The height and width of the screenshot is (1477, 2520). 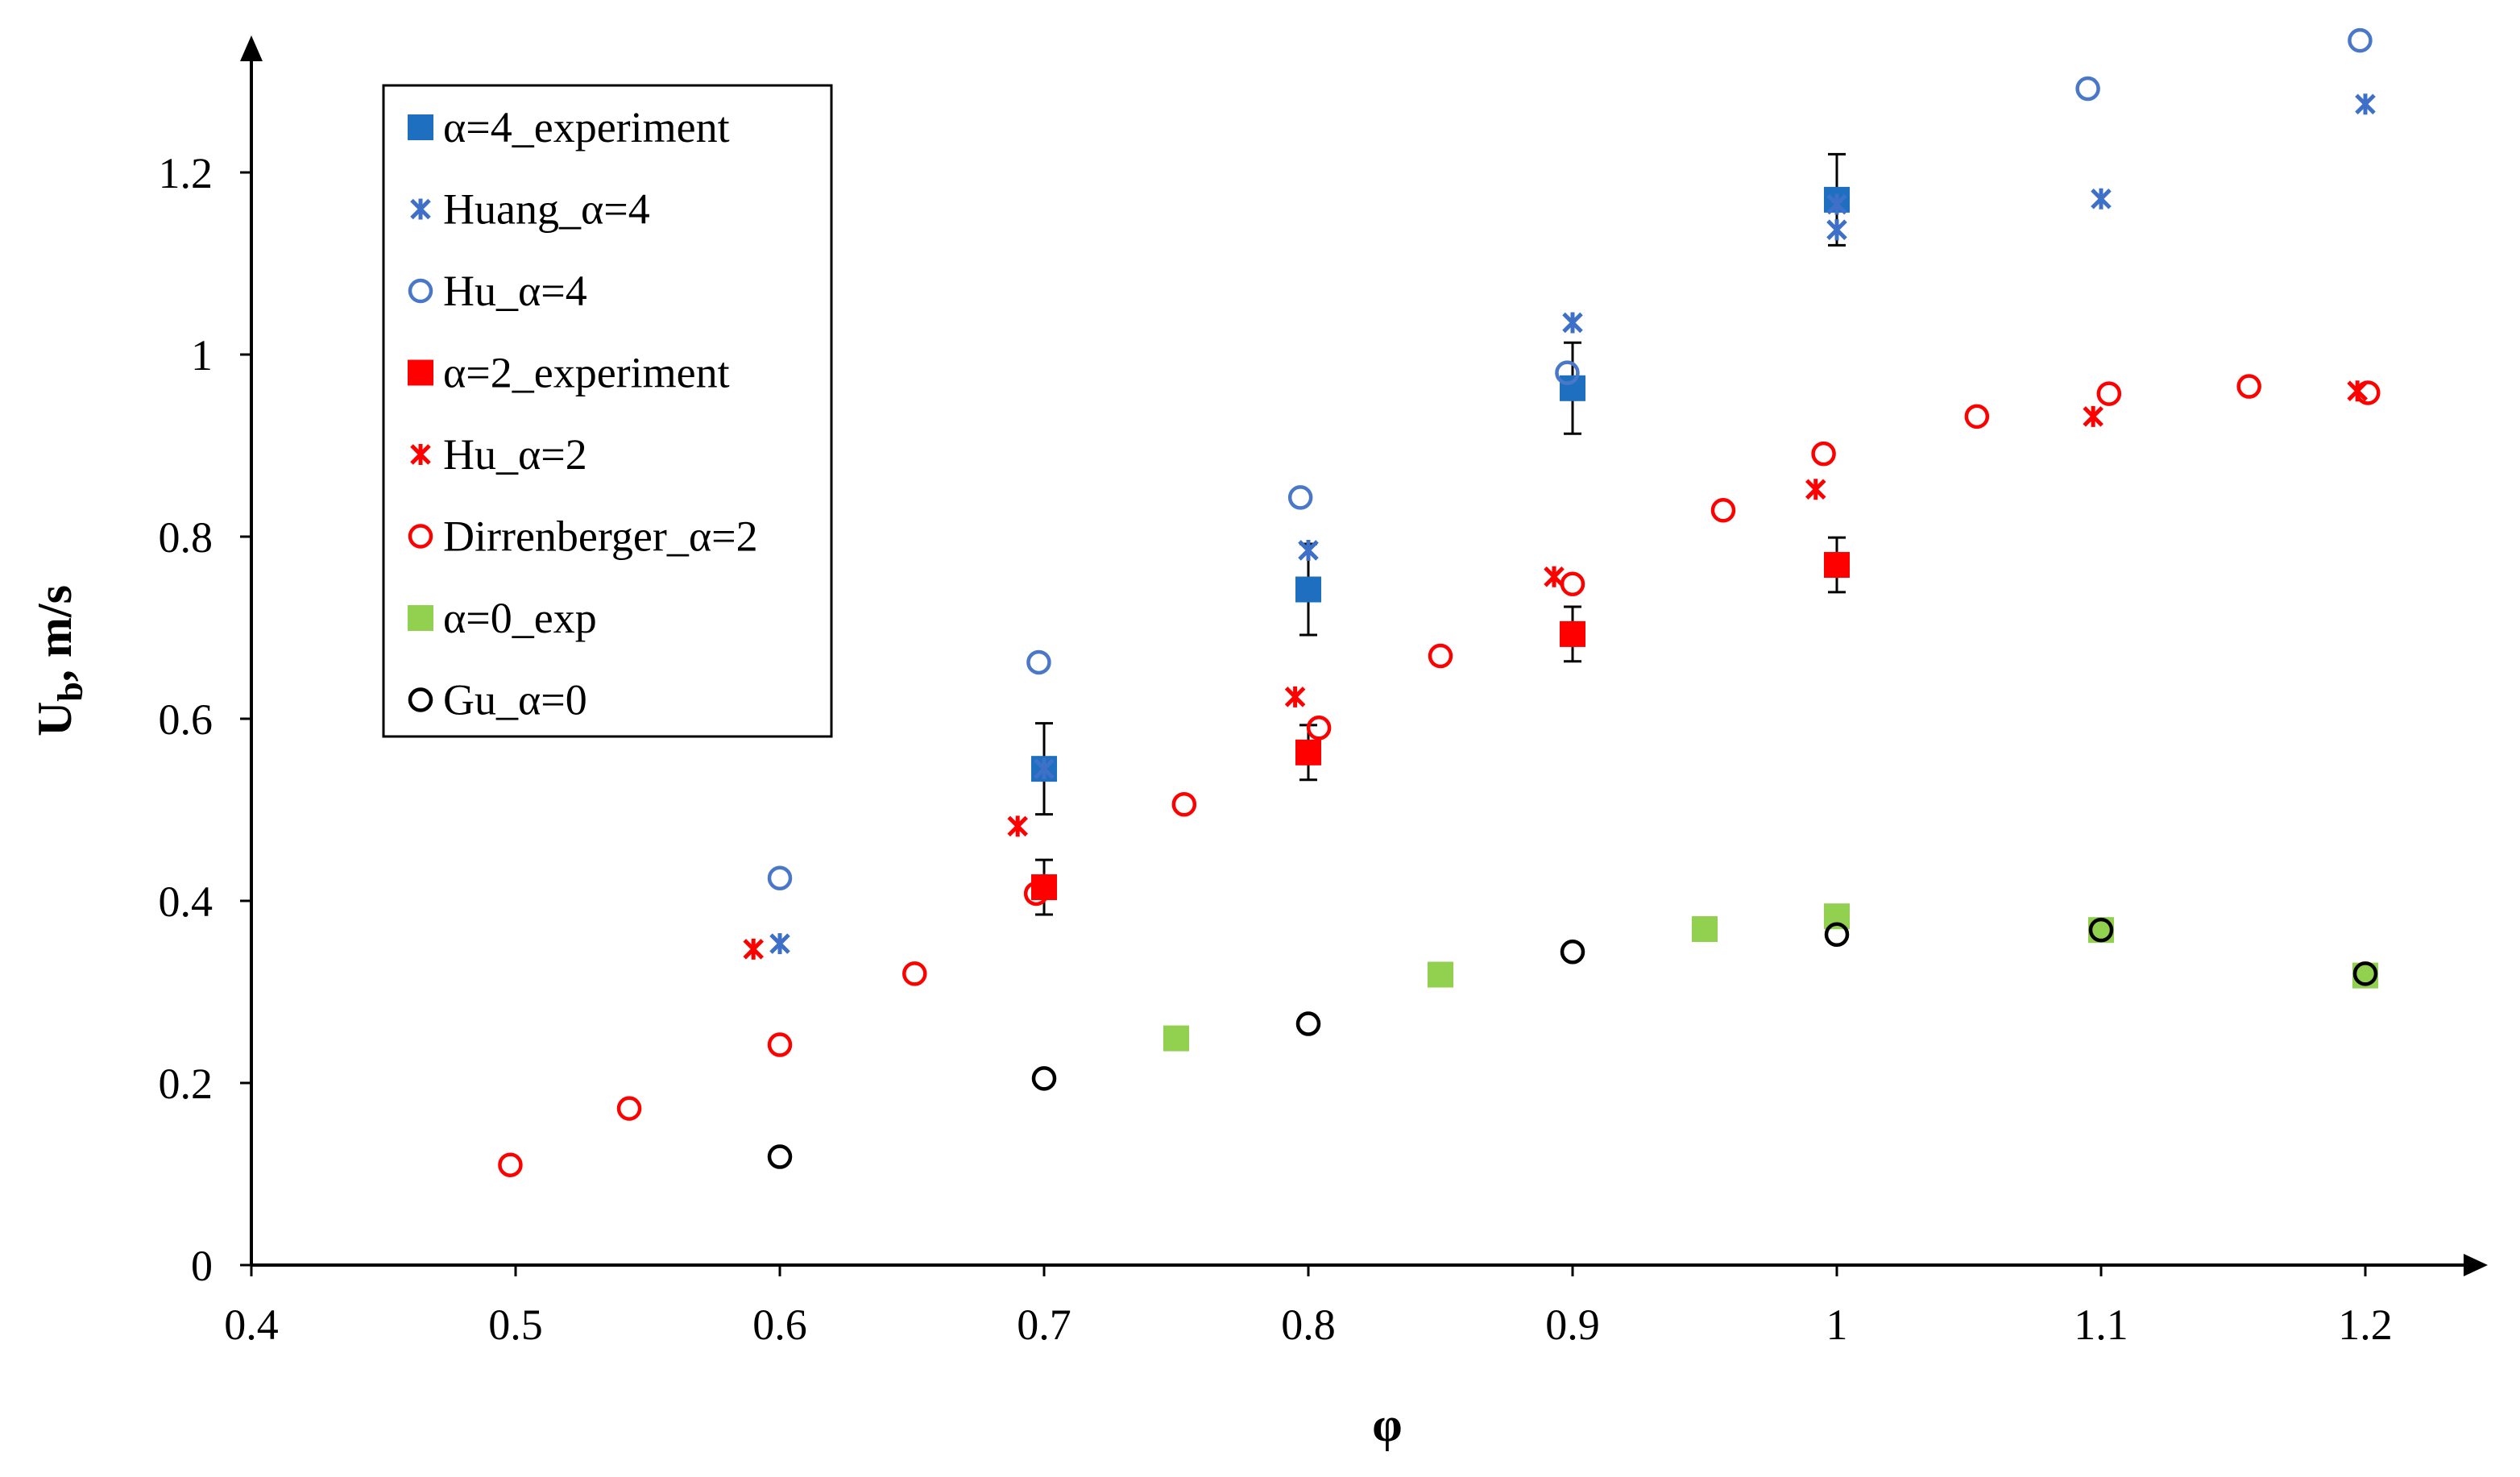 I want to click on legend-label: Hu_α=2, so click(x=515, y=454).